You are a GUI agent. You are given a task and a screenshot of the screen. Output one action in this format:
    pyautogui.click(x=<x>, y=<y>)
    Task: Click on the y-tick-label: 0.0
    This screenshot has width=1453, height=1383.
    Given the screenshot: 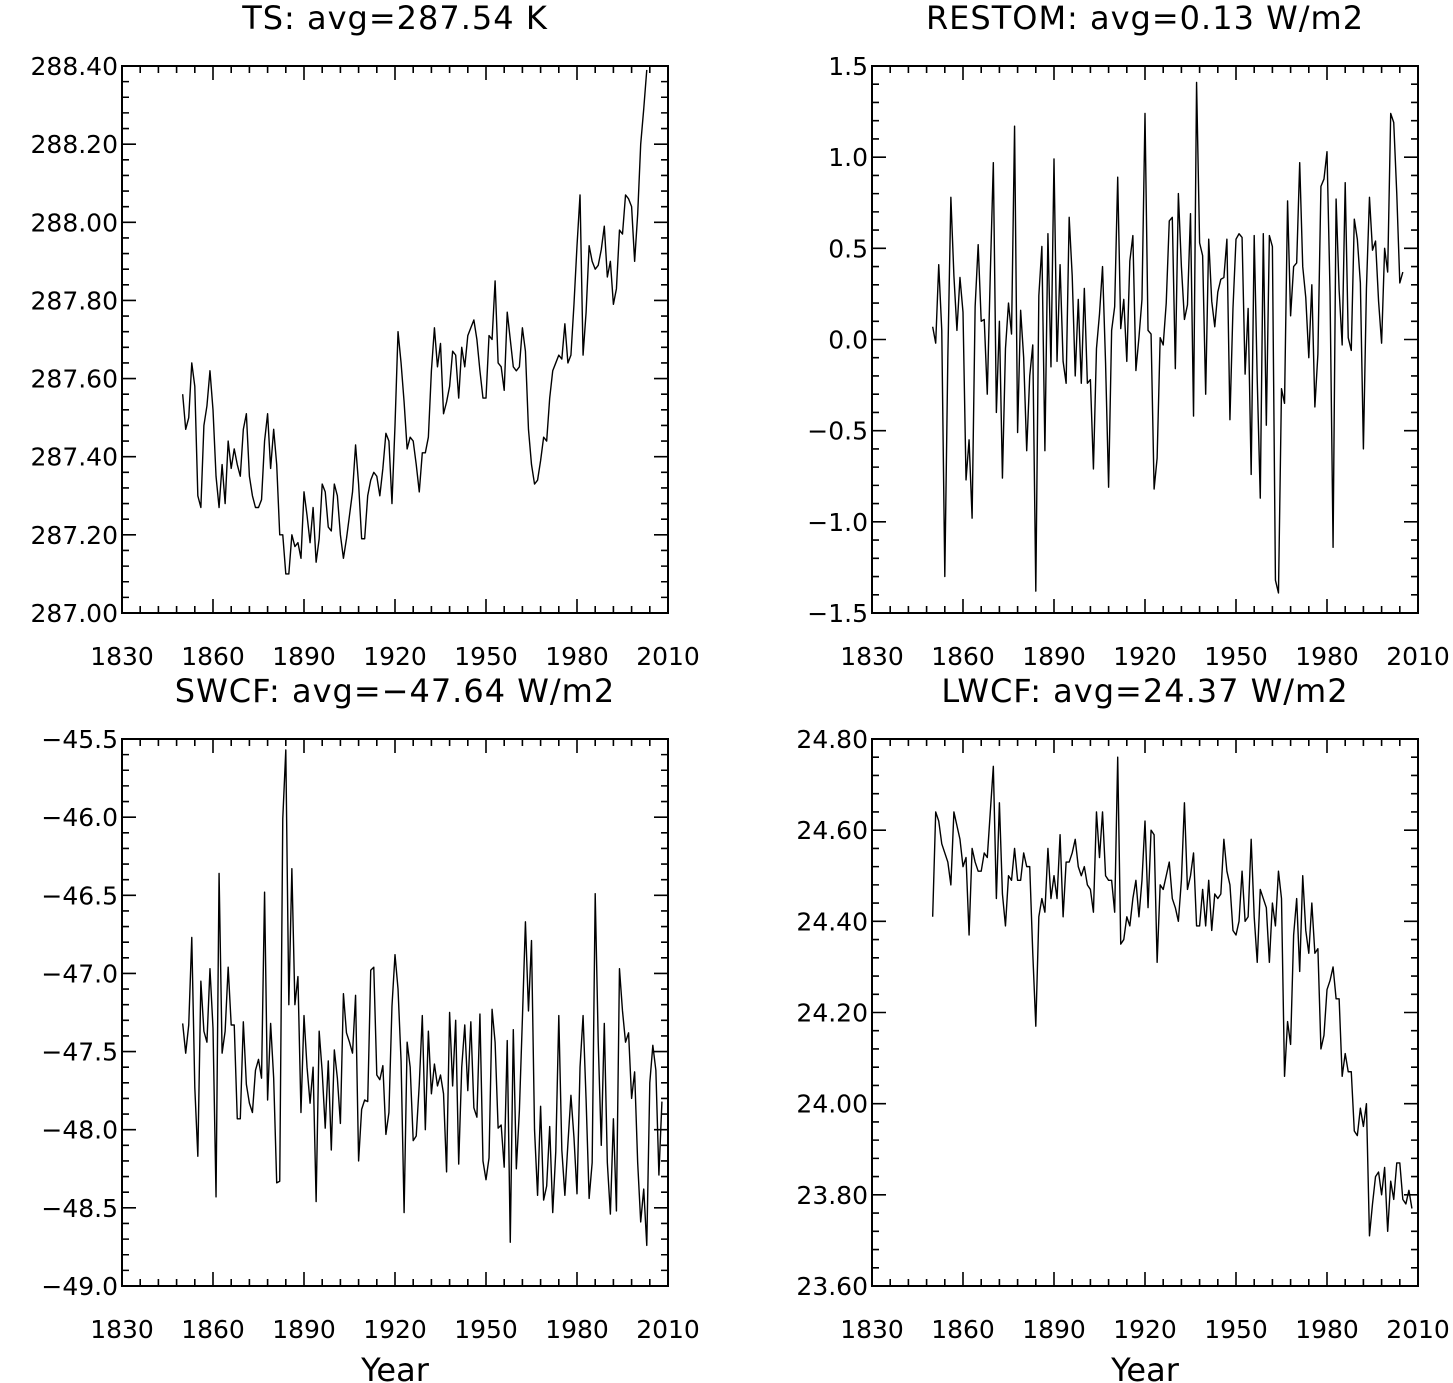 What is the action you would take?
    pyautogui.click(x=848, y=340)
    